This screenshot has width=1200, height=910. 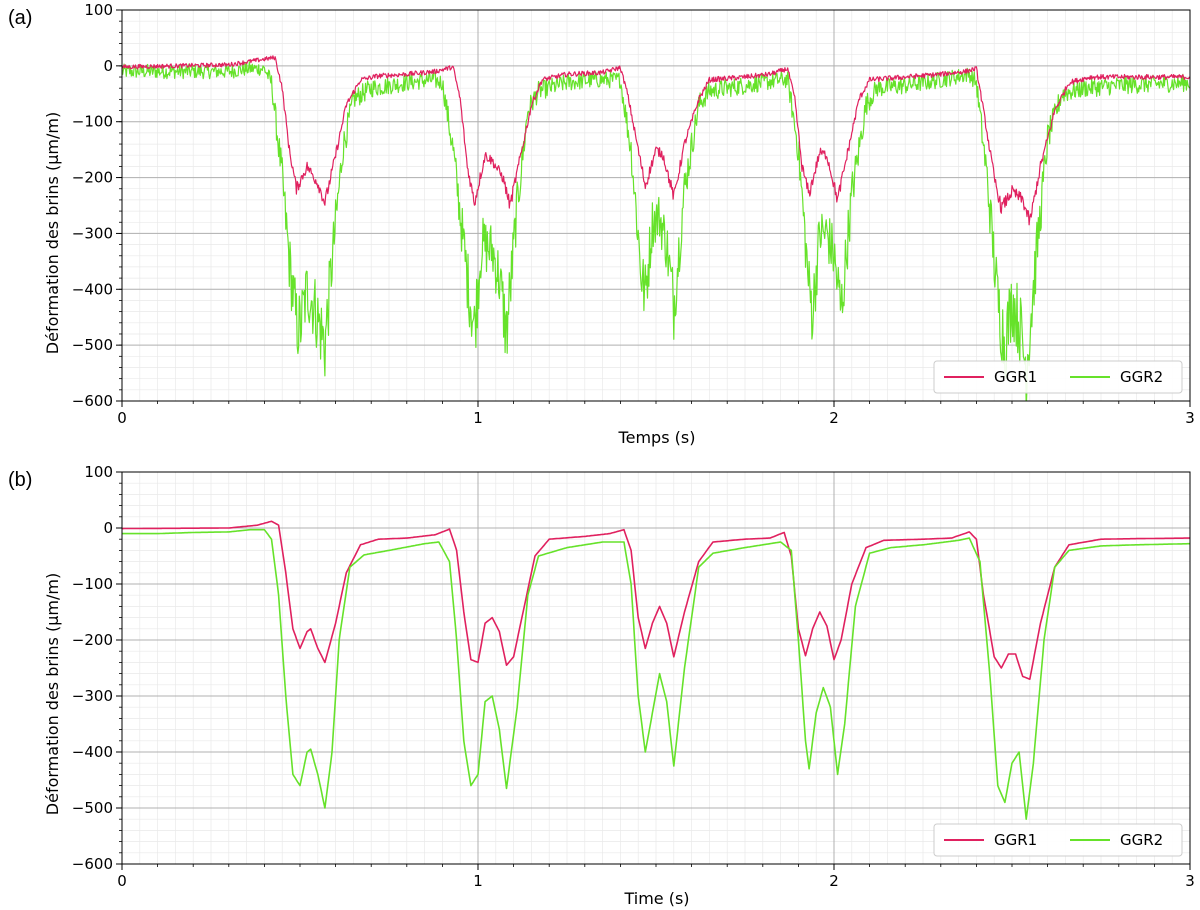 What do you see at coordinates (52, 694) in the screenshot?
I see `panel-b-ylabel: Déformation des brins (µm/m)` at bounding box center [52, 694].